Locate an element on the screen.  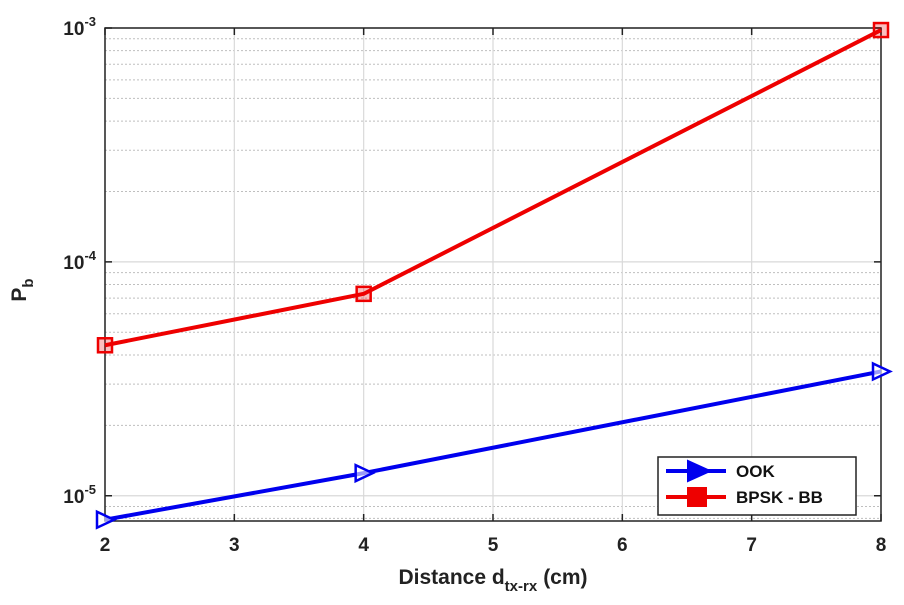
legend: OOK BPSK - BB is located at coordinates (757, 486).